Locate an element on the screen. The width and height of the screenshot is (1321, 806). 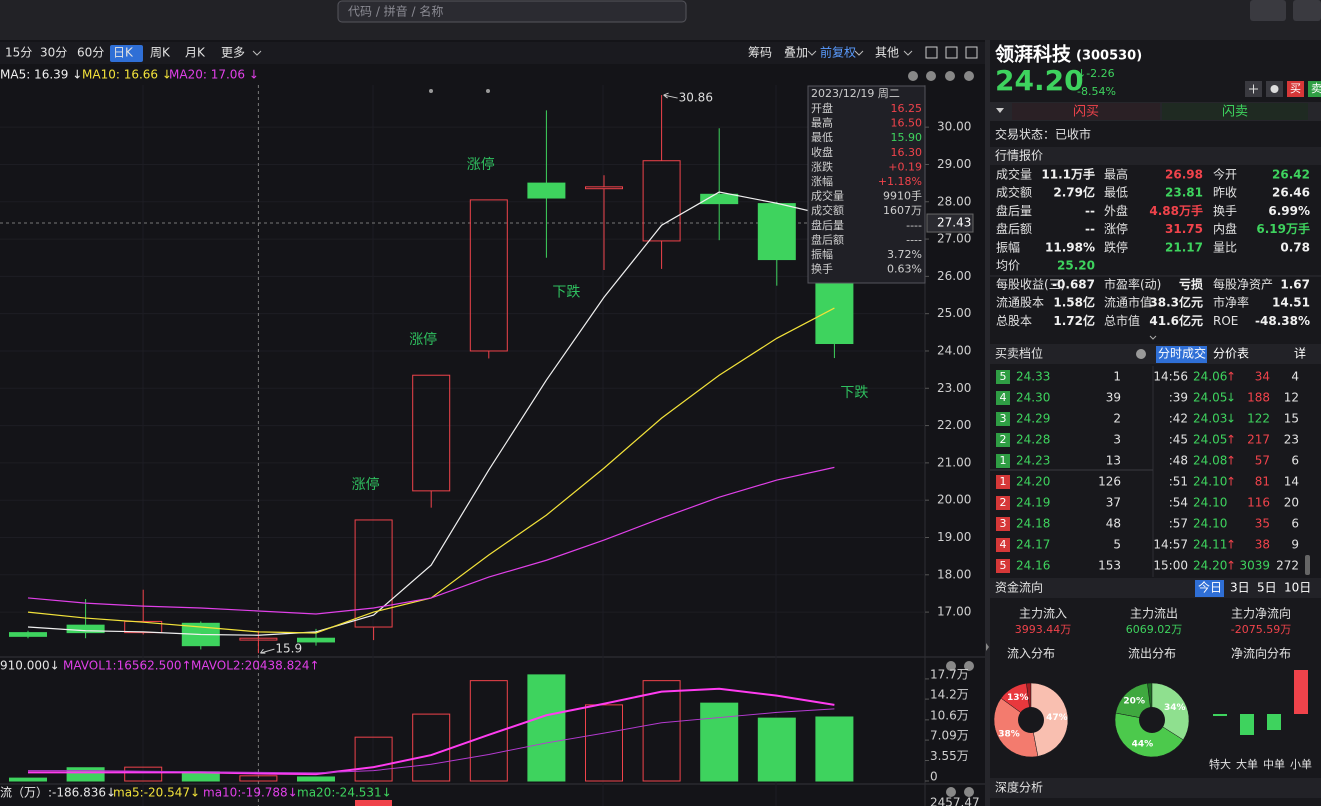
quote-value: 2.79亿 is located at coordinates (1074, 192).